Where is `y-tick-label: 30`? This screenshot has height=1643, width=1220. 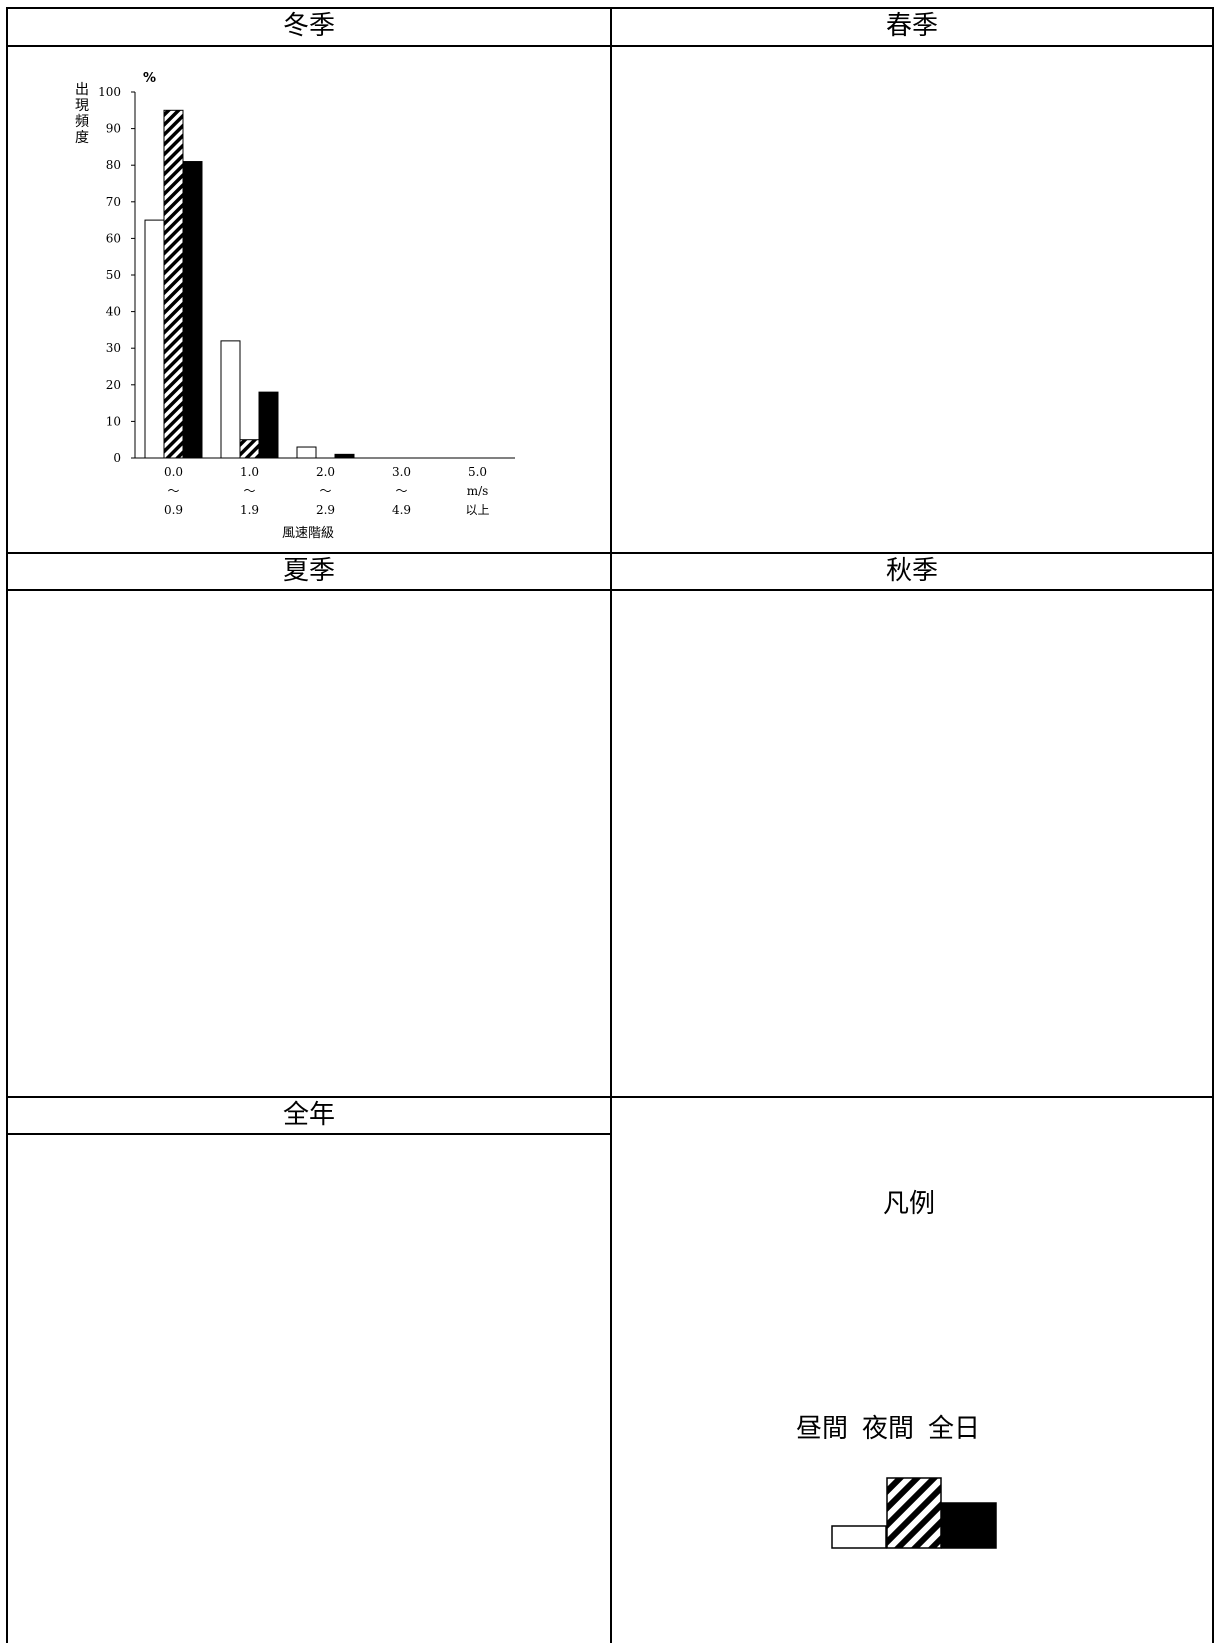 y-tick-label: 30 is located at coordinates (113, 348).